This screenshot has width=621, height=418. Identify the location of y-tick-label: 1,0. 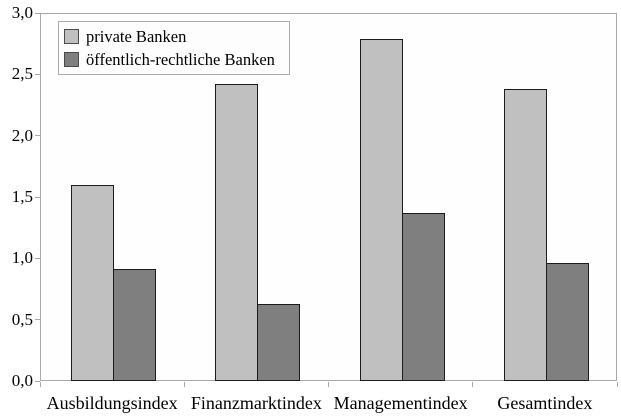
(22, 258).